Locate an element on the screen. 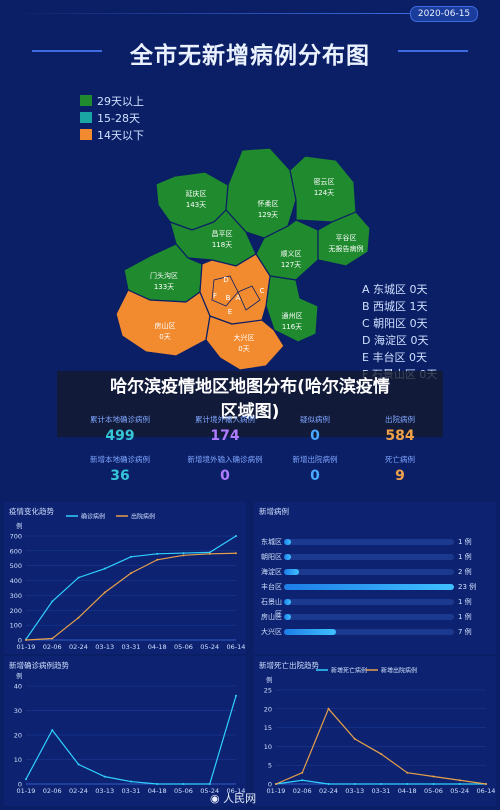 The width and height of the screenshot is (500, 810). stat-label: 新增境外输入确诊病例 is located at coordinates (225, 459).